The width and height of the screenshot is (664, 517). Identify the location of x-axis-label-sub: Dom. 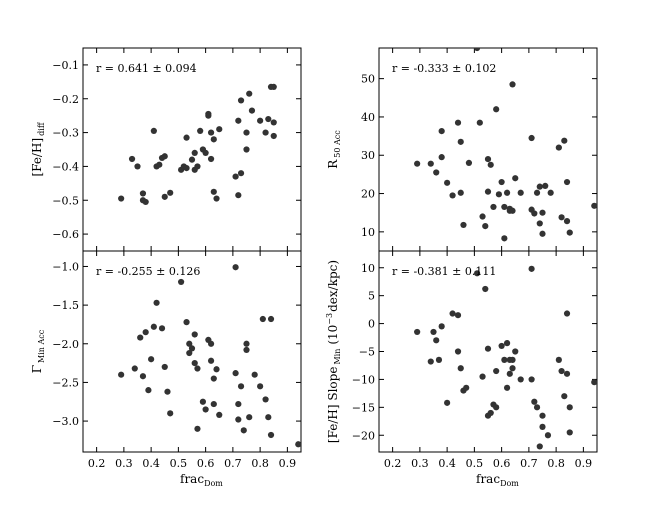
(509, 483).